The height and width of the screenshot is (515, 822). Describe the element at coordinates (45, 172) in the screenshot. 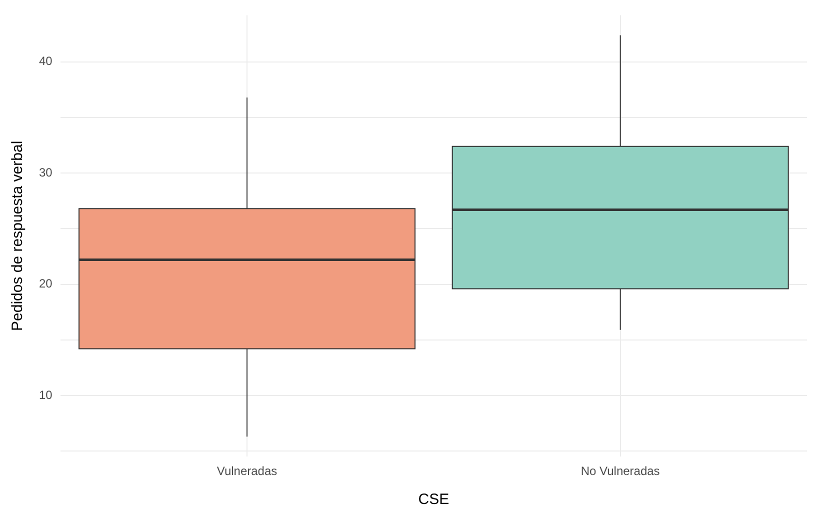

I see `y-tick-label: 30` at that location.